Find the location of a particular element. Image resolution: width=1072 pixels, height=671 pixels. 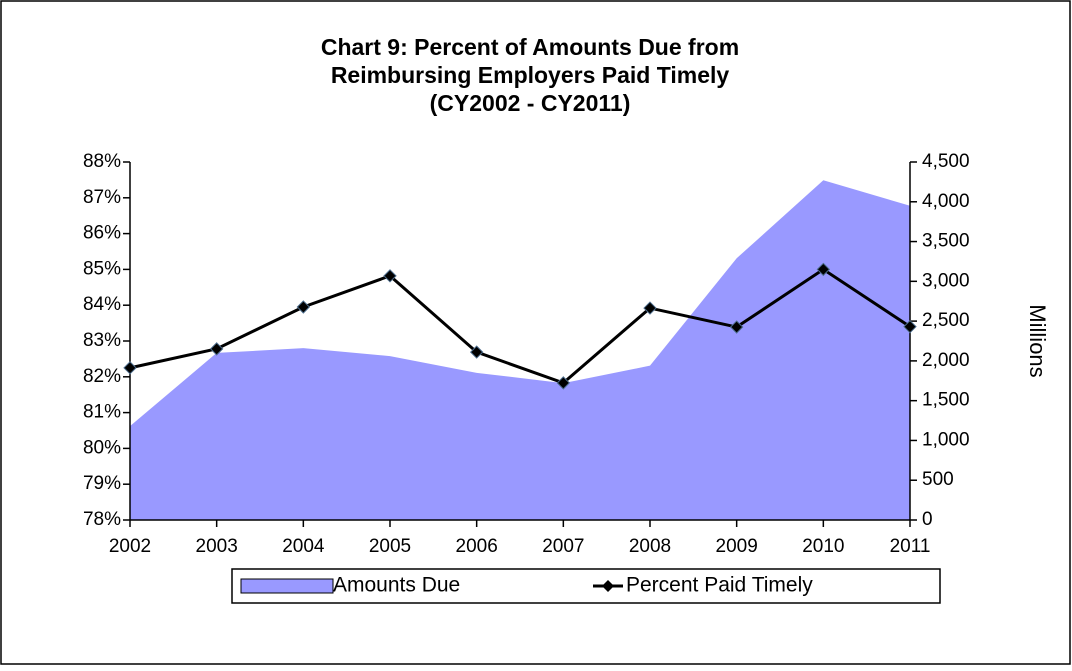

y-tick-label: 83% is located at coordinates (102, 340).